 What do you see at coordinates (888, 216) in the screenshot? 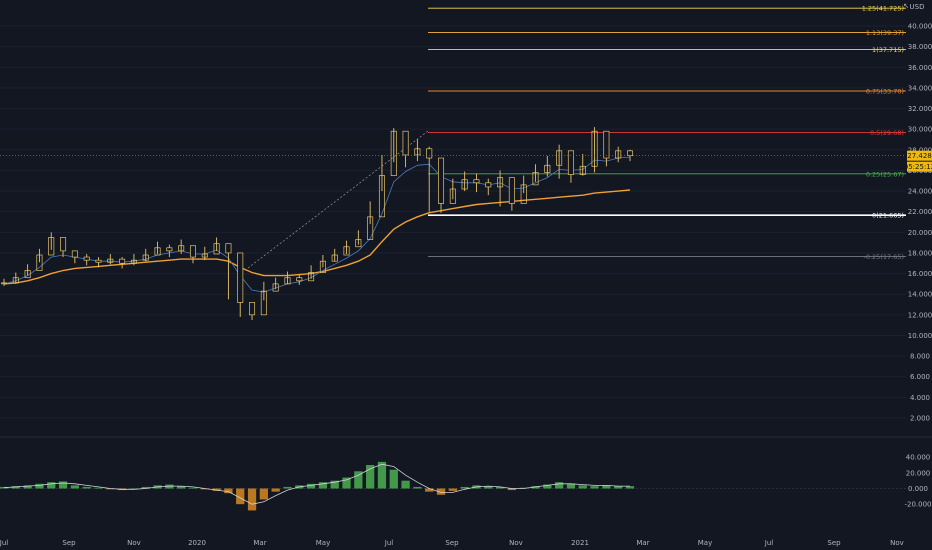
I see `fib-level-label: 0(21.665)` at bounding box center [888, 216].